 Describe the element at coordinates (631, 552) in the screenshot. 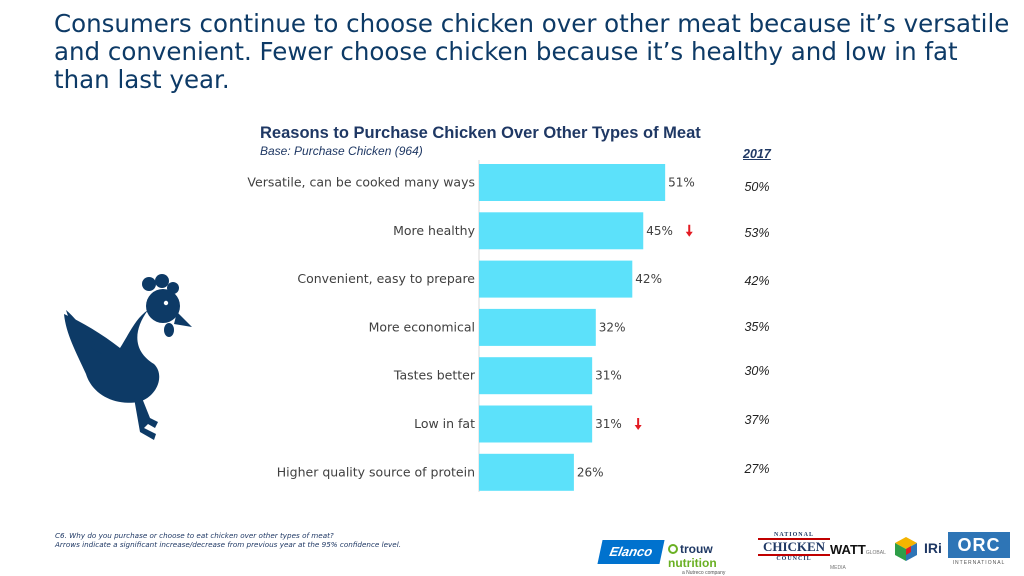

I see `elanco-logo: Elanco` at that location.